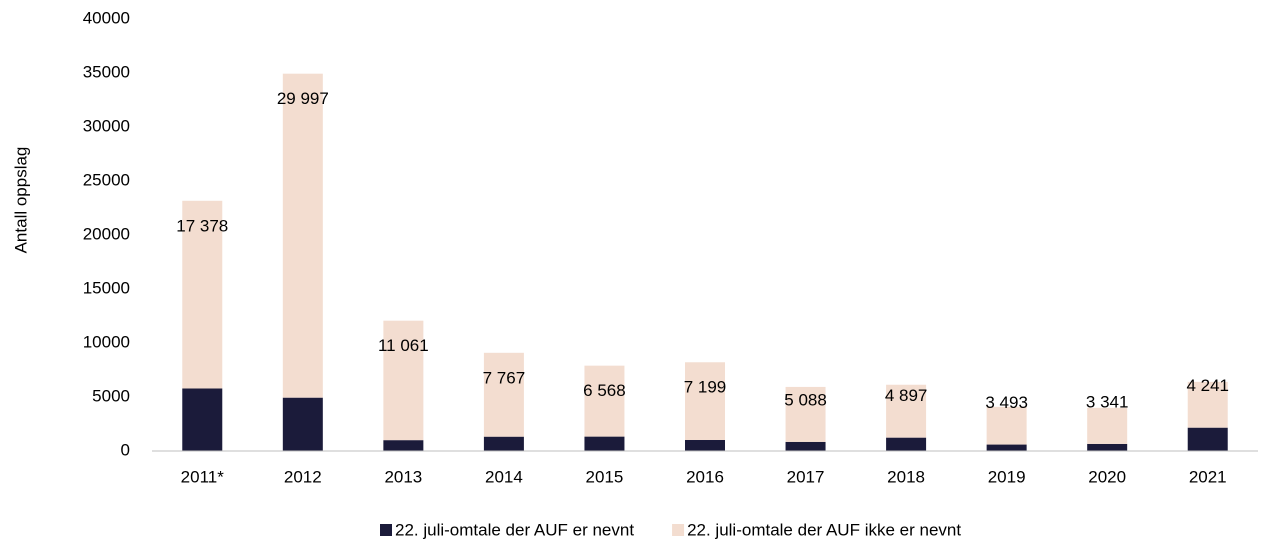 The width and height of the screenshot is (1266, 552). What do you see at coordinates (805, 399) in the screenshot?
I see `data-label: 5 088` at bounding box center [805, 399].